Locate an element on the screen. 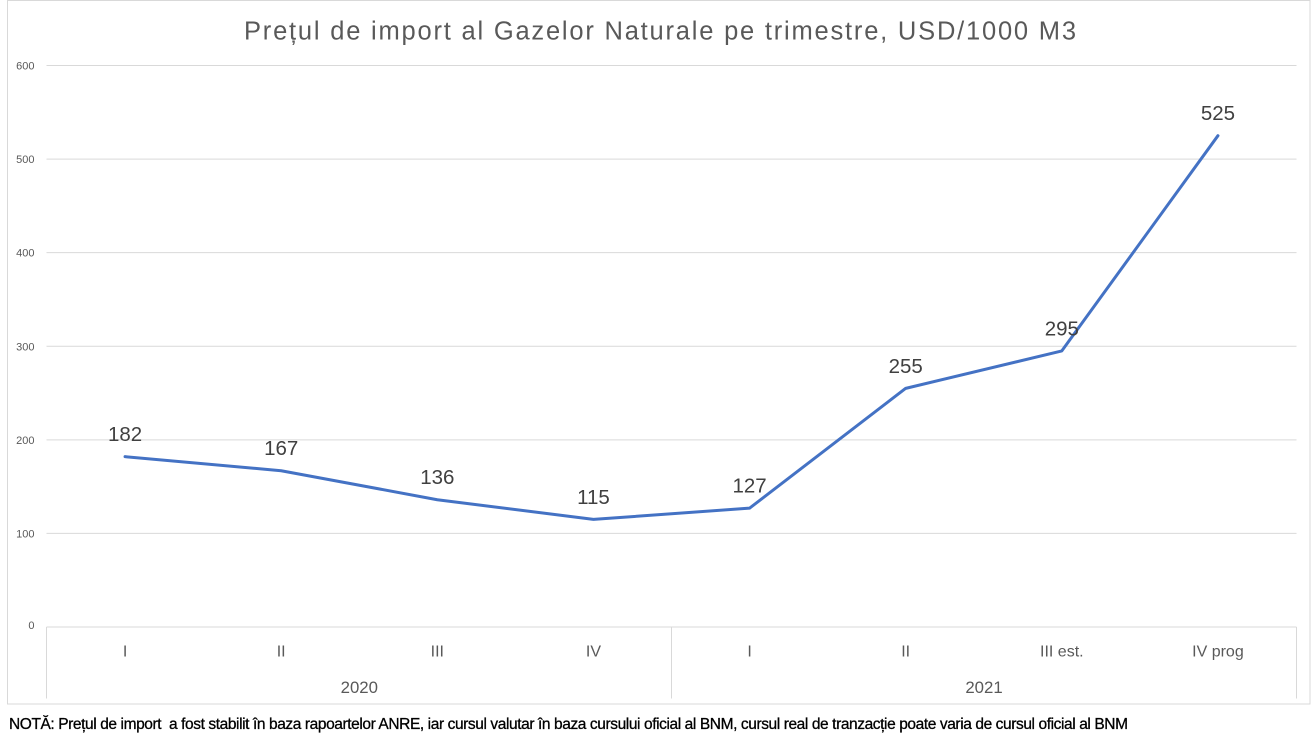 The height and width of the screenshot is (739, 1311). svg-text: 295 is located at coordinates (1062, 328).